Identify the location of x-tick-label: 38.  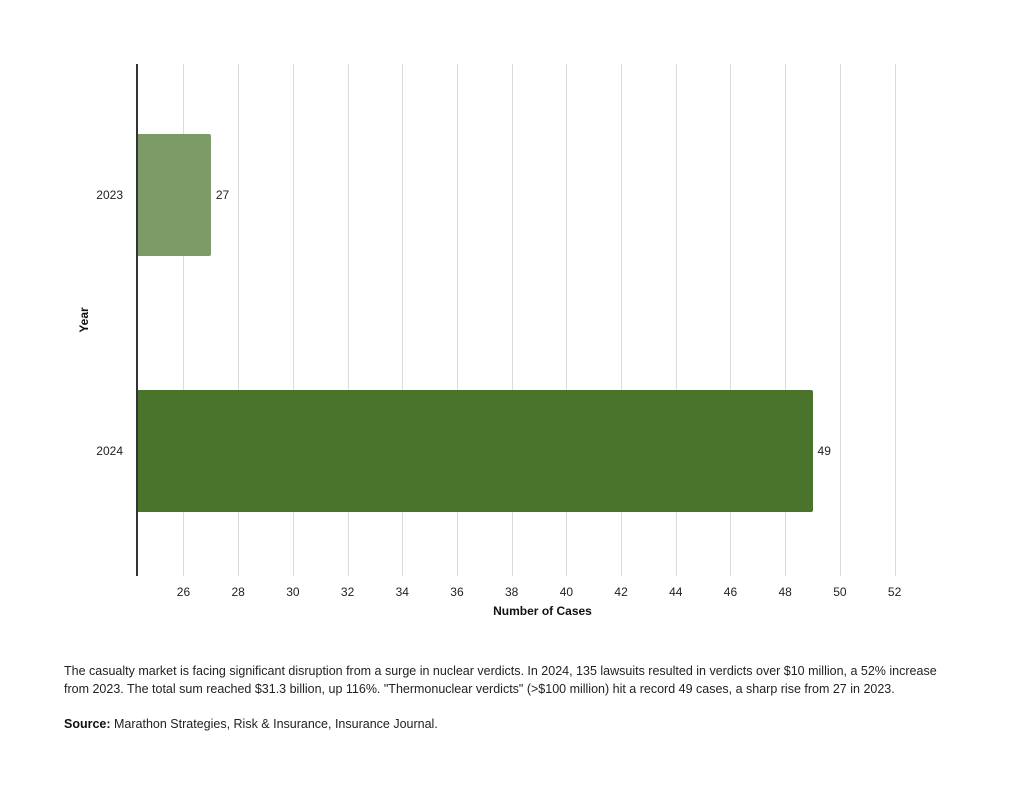
(512, 592).